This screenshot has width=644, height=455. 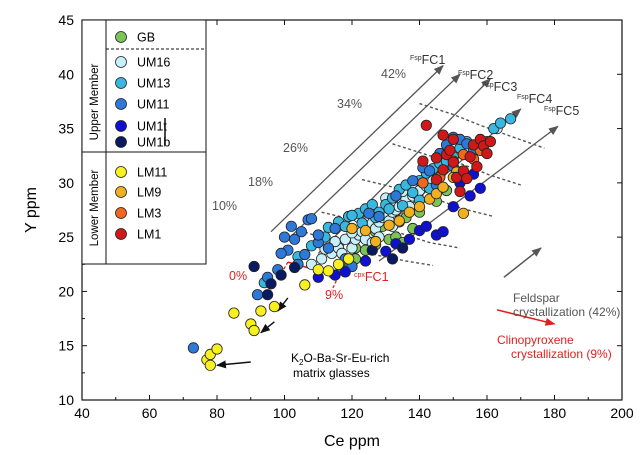 I want to click on x-tick-label: 60, so click(x=150, y=413).